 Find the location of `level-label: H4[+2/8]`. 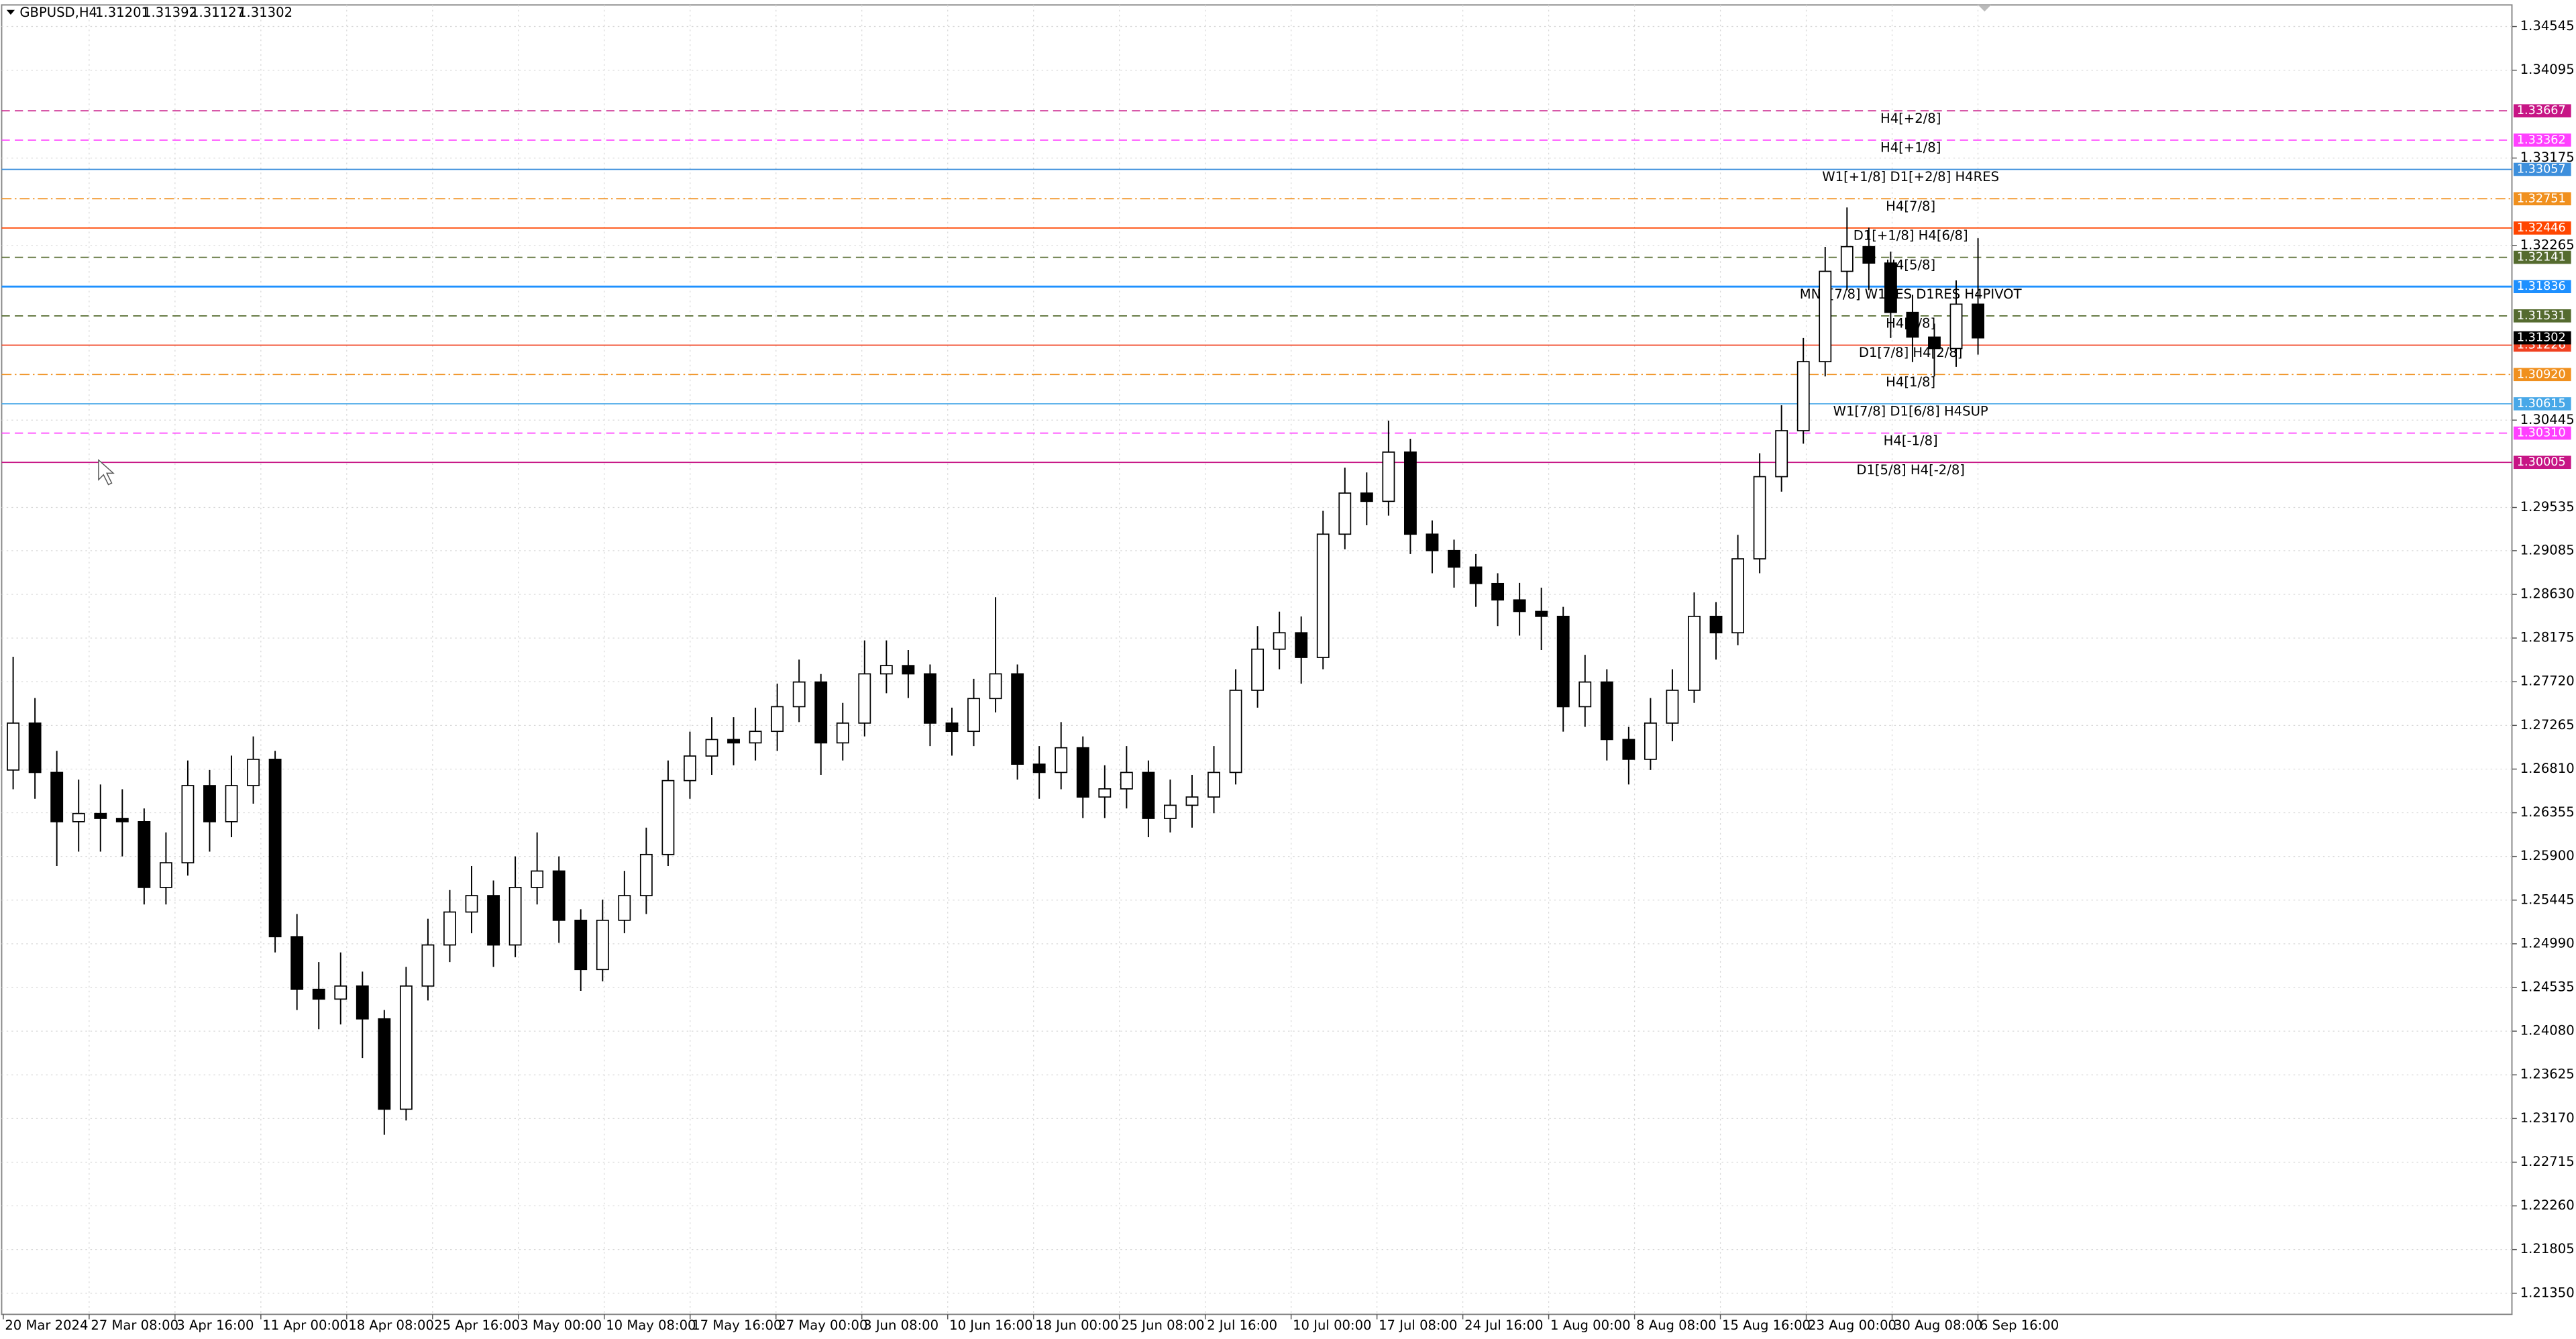

level-label: H4[+2/8] is located at coordinates (1910, 118).